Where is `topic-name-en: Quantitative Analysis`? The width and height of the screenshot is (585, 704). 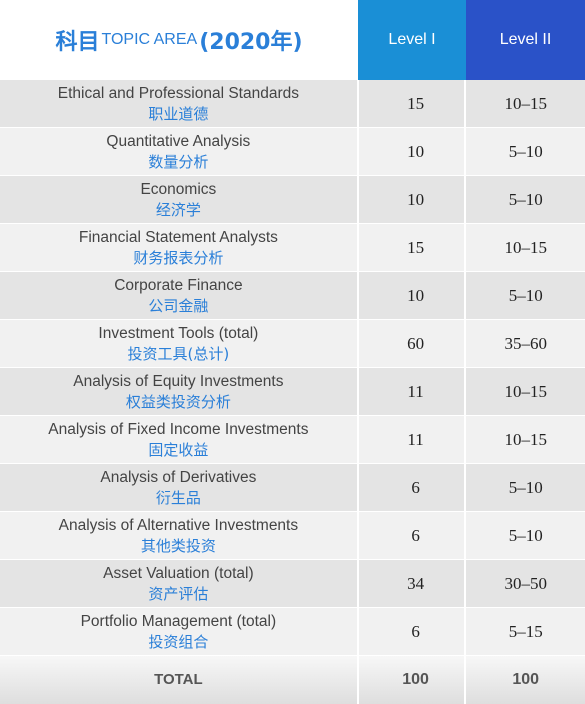 topic-name-en: Quantitative Analysis is located at coordinates (178, 141).